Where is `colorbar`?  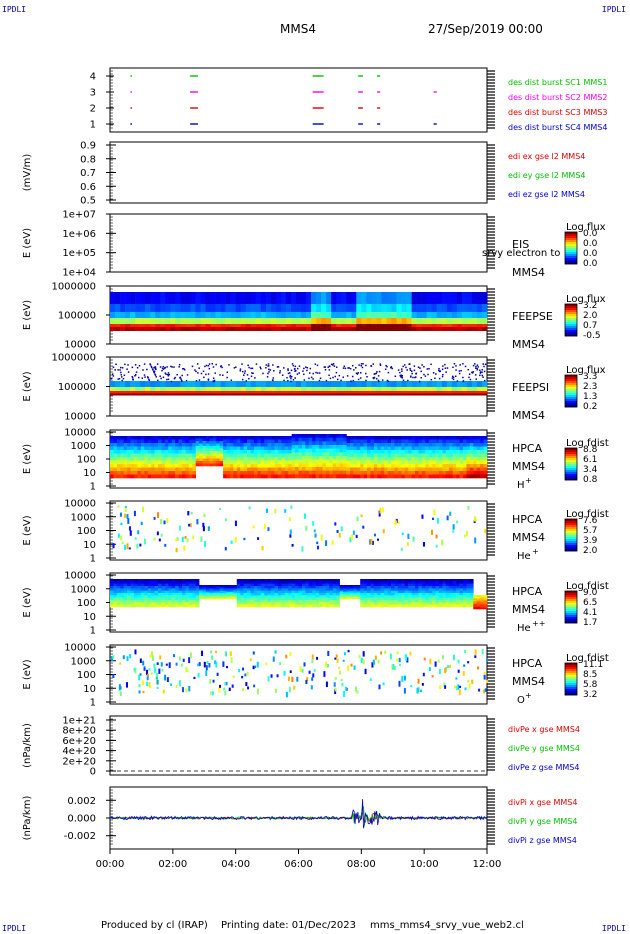
colorbar is located at coordinates (571, 464).